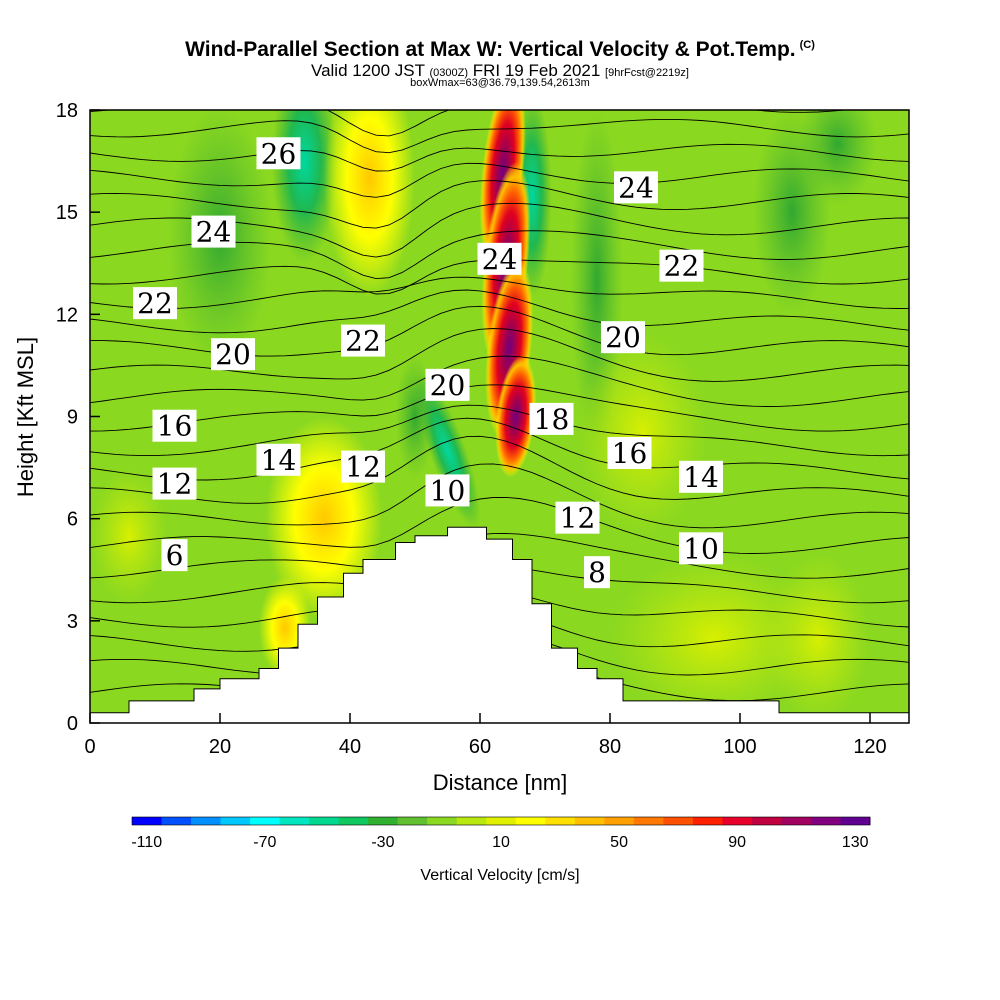 The height and width of the screenshot is (1000, 1000). I want to click on colorbar-tick-label: -110, so click(146, 842).